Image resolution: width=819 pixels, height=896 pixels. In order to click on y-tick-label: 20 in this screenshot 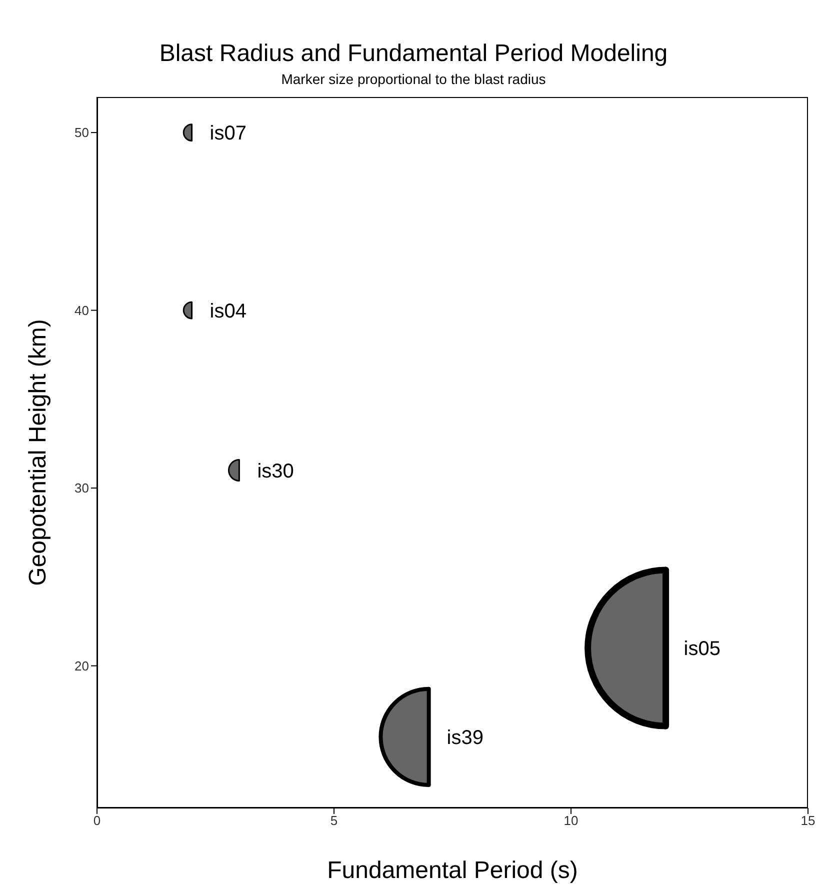, I will do `click(81, 666)`.